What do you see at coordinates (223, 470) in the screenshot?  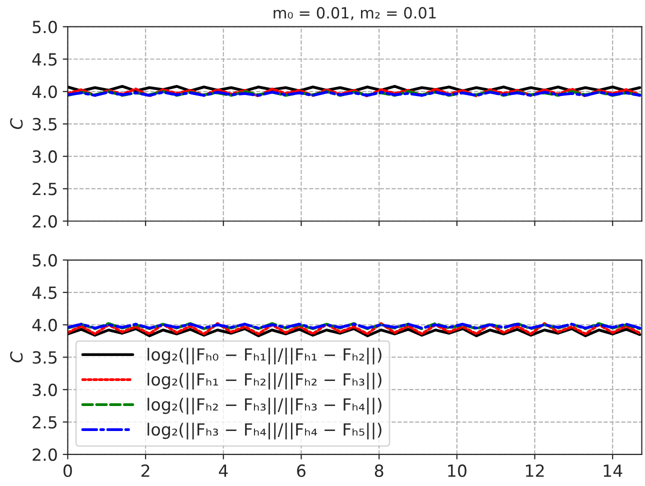 I see `x-tick-label: 4` at bounding box center [223, 470].